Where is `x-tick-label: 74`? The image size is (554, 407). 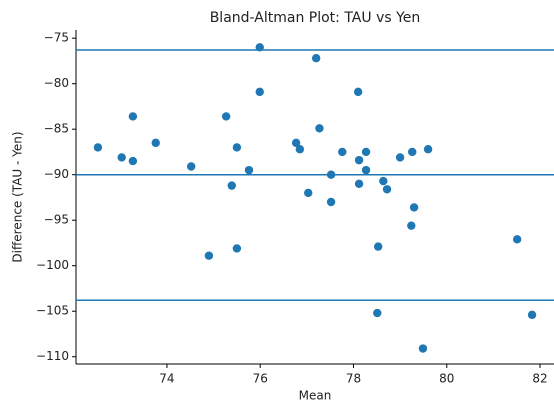
x-tick-label: 74 is located at coordinates (166, 379).